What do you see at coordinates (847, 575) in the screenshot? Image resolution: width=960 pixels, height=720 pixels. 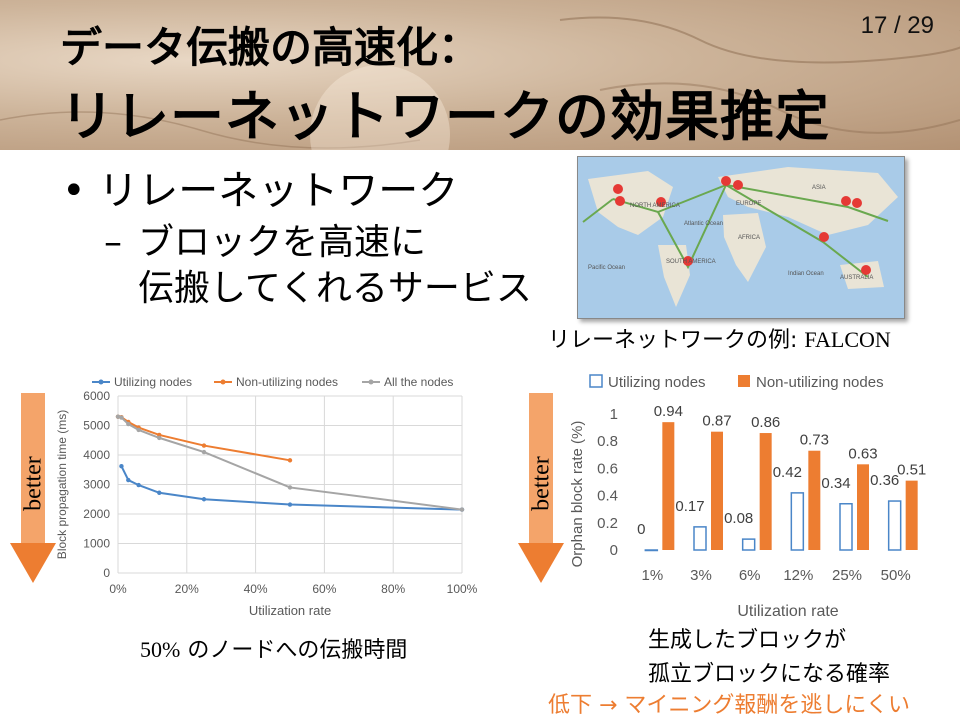 I see `x-tick-label: 25%` at bounding box center [847, 575].